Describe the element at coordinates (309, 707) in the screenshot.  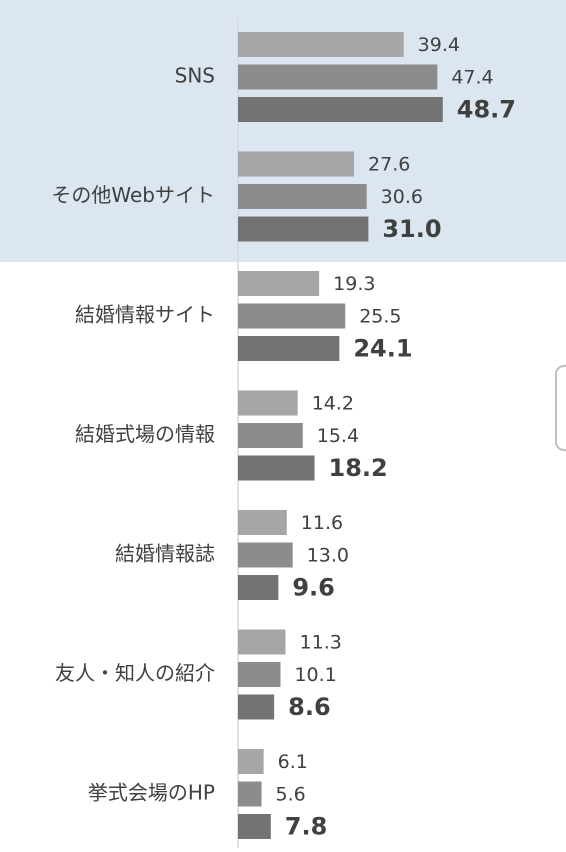
I see `value-label: 8.6` at that location.